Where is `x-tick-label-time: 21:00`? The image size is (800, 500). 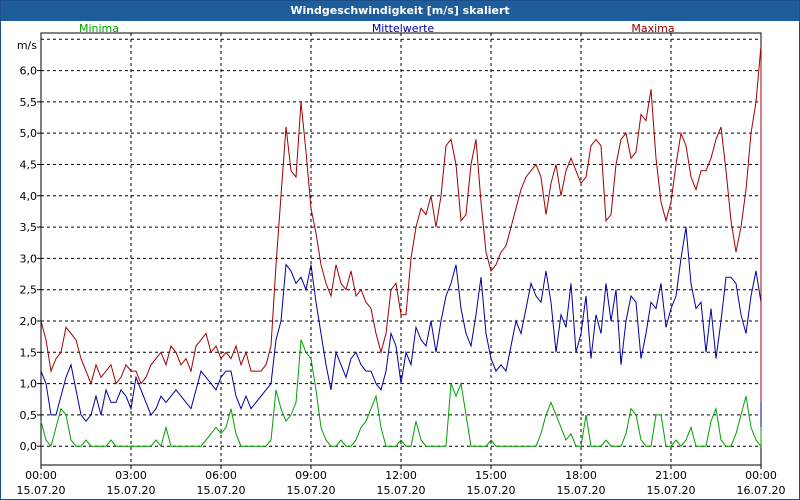
x-tick-label-time: 21:00 is located at coordinates (671, 475).